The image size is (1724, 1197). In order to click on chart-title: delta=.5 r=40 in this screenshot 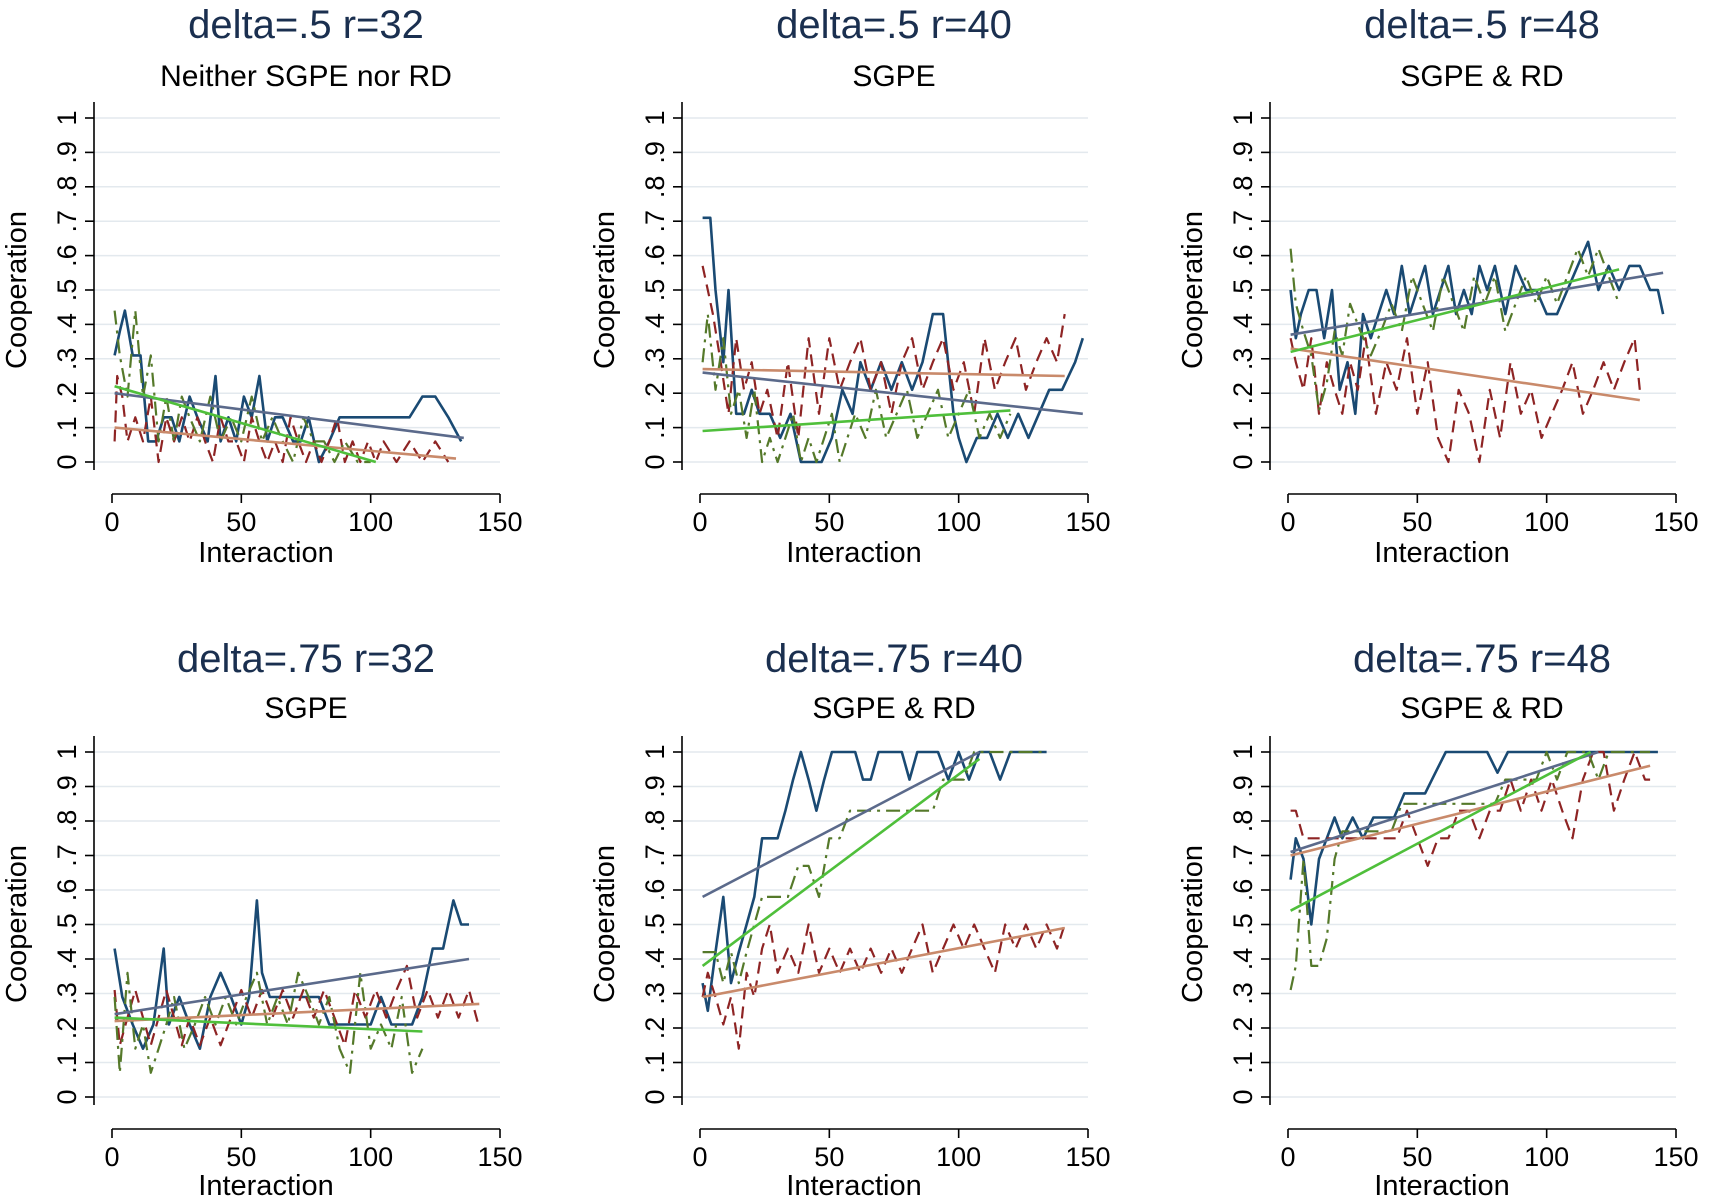, I will do `click(894, 25)`.